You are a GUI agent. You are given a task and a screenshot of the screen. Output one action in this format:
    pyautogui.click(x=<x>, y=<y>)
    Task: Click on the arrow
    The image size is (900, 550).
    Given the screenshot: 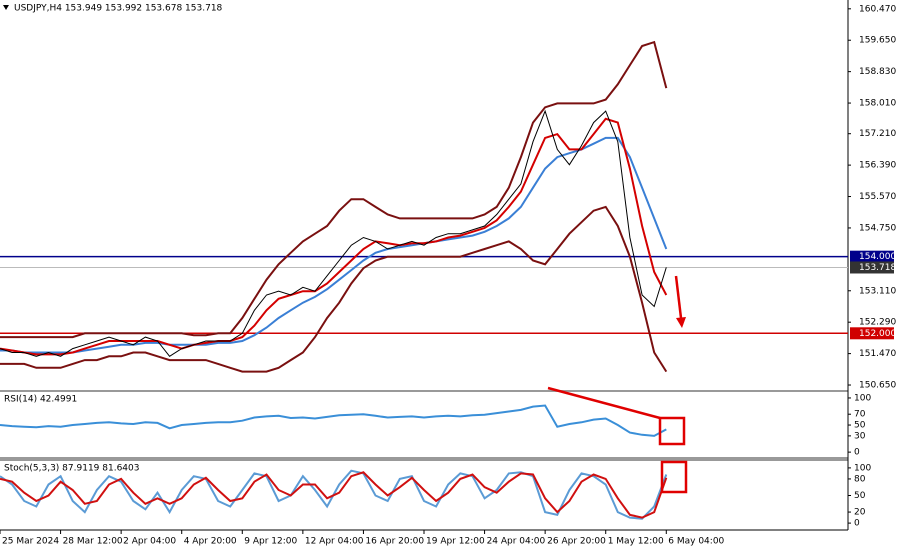 What is the action you would take?
    pyautogui.click(x=678, y=297)
    